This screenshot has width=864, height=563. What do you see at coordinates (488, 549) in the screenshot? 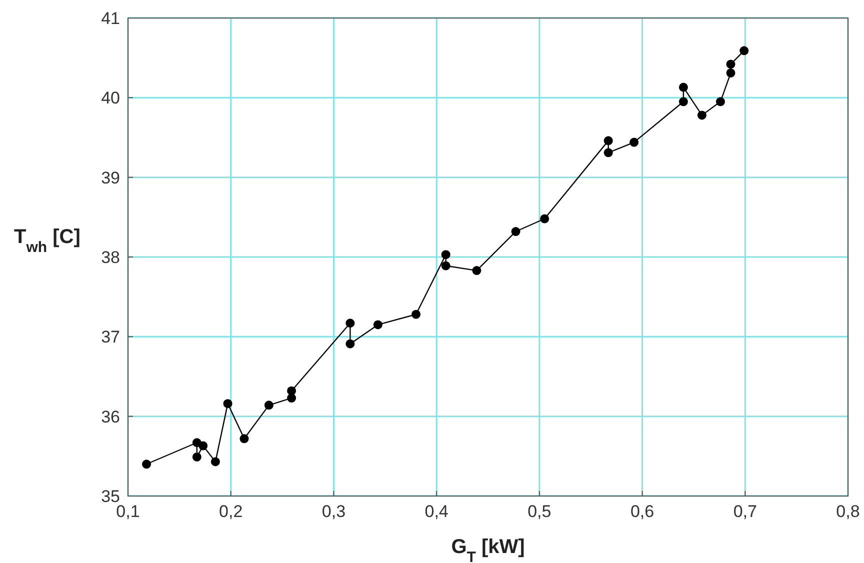
I see `x-axis-title: G$_{T}$ [kW]` at bounding box center [488, 549].